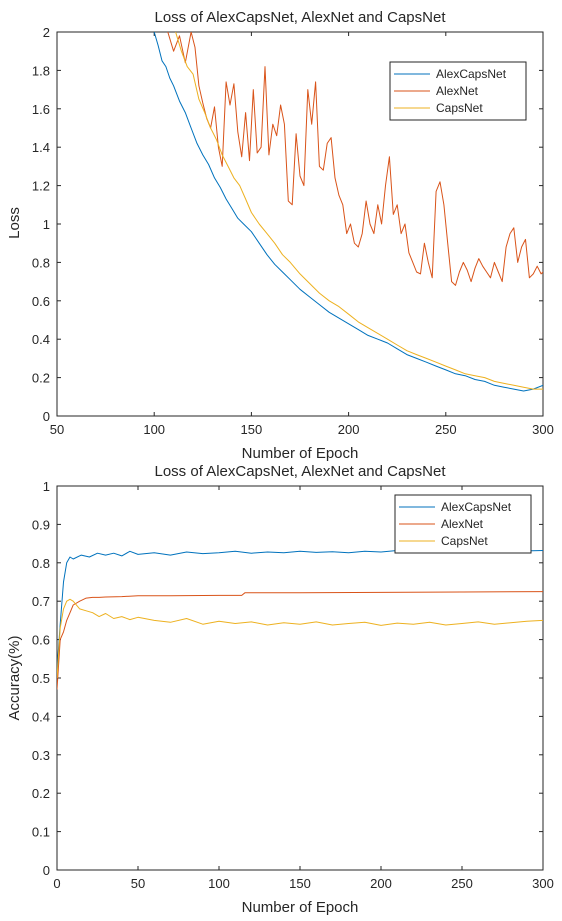 The width and height of the screenshot is (562, 921). I want to click on y-tick-label: 0.1, so click(41, 832).